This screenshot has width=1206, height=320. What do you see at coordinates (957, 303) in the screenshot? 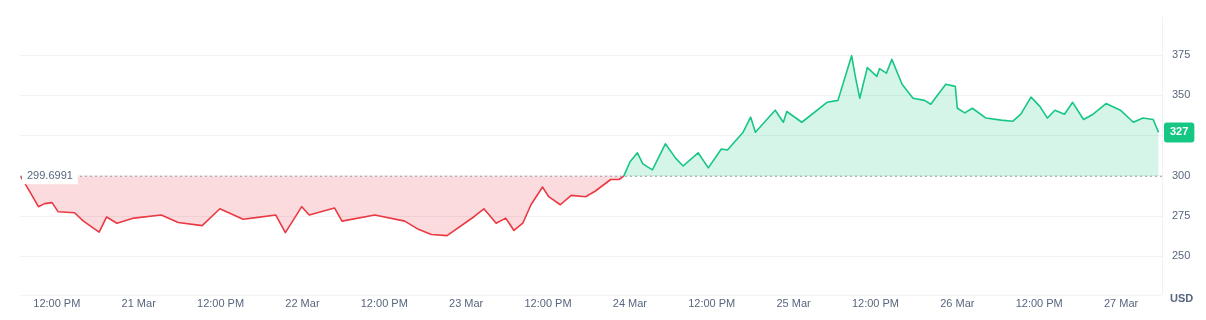
I see `x-tick-label: 26 Mar` at bounding box center [957, 303].